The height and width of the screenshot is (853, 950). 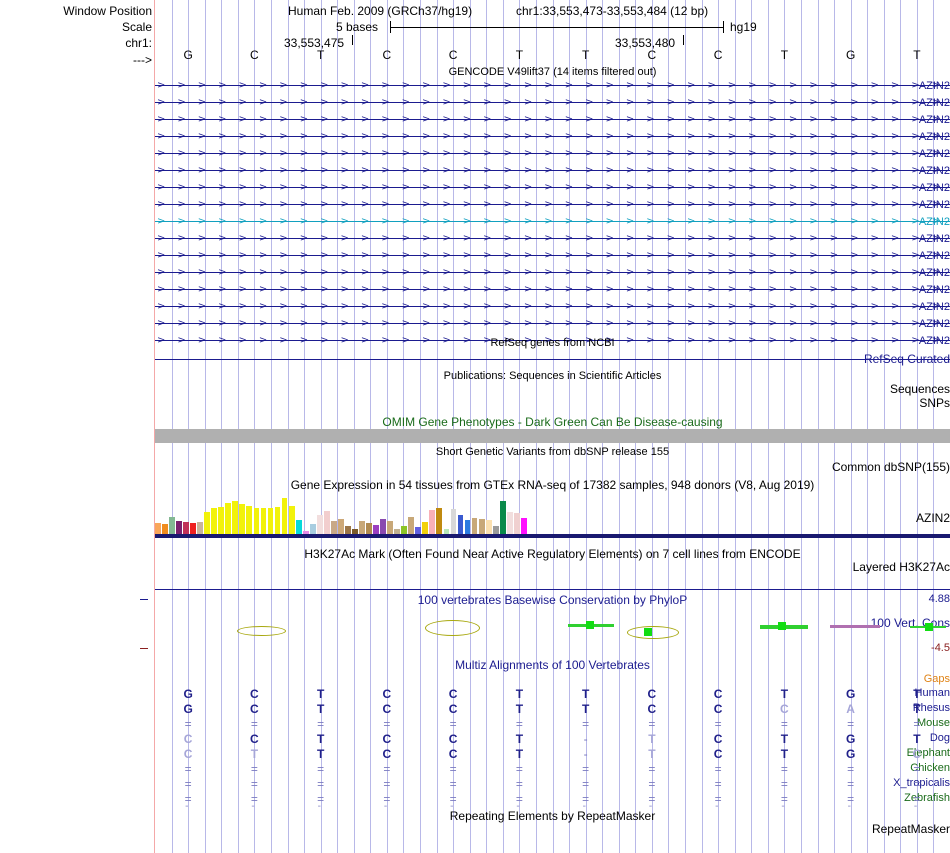 I want to click on gtex-label: AZIN2, so click(x=932, y=518).